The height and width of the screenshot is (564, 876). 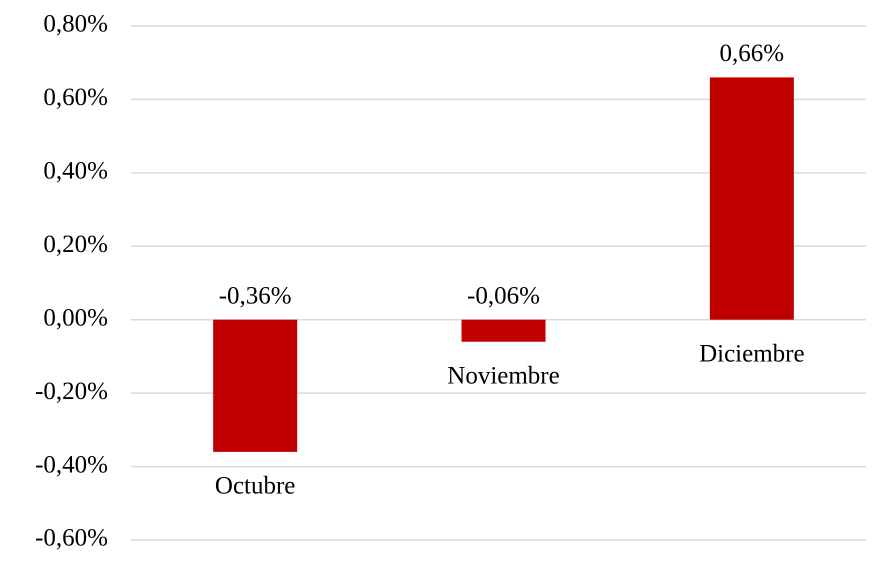 I want to click on y-tick-label: 0,40%, so click(x=75, y=171).